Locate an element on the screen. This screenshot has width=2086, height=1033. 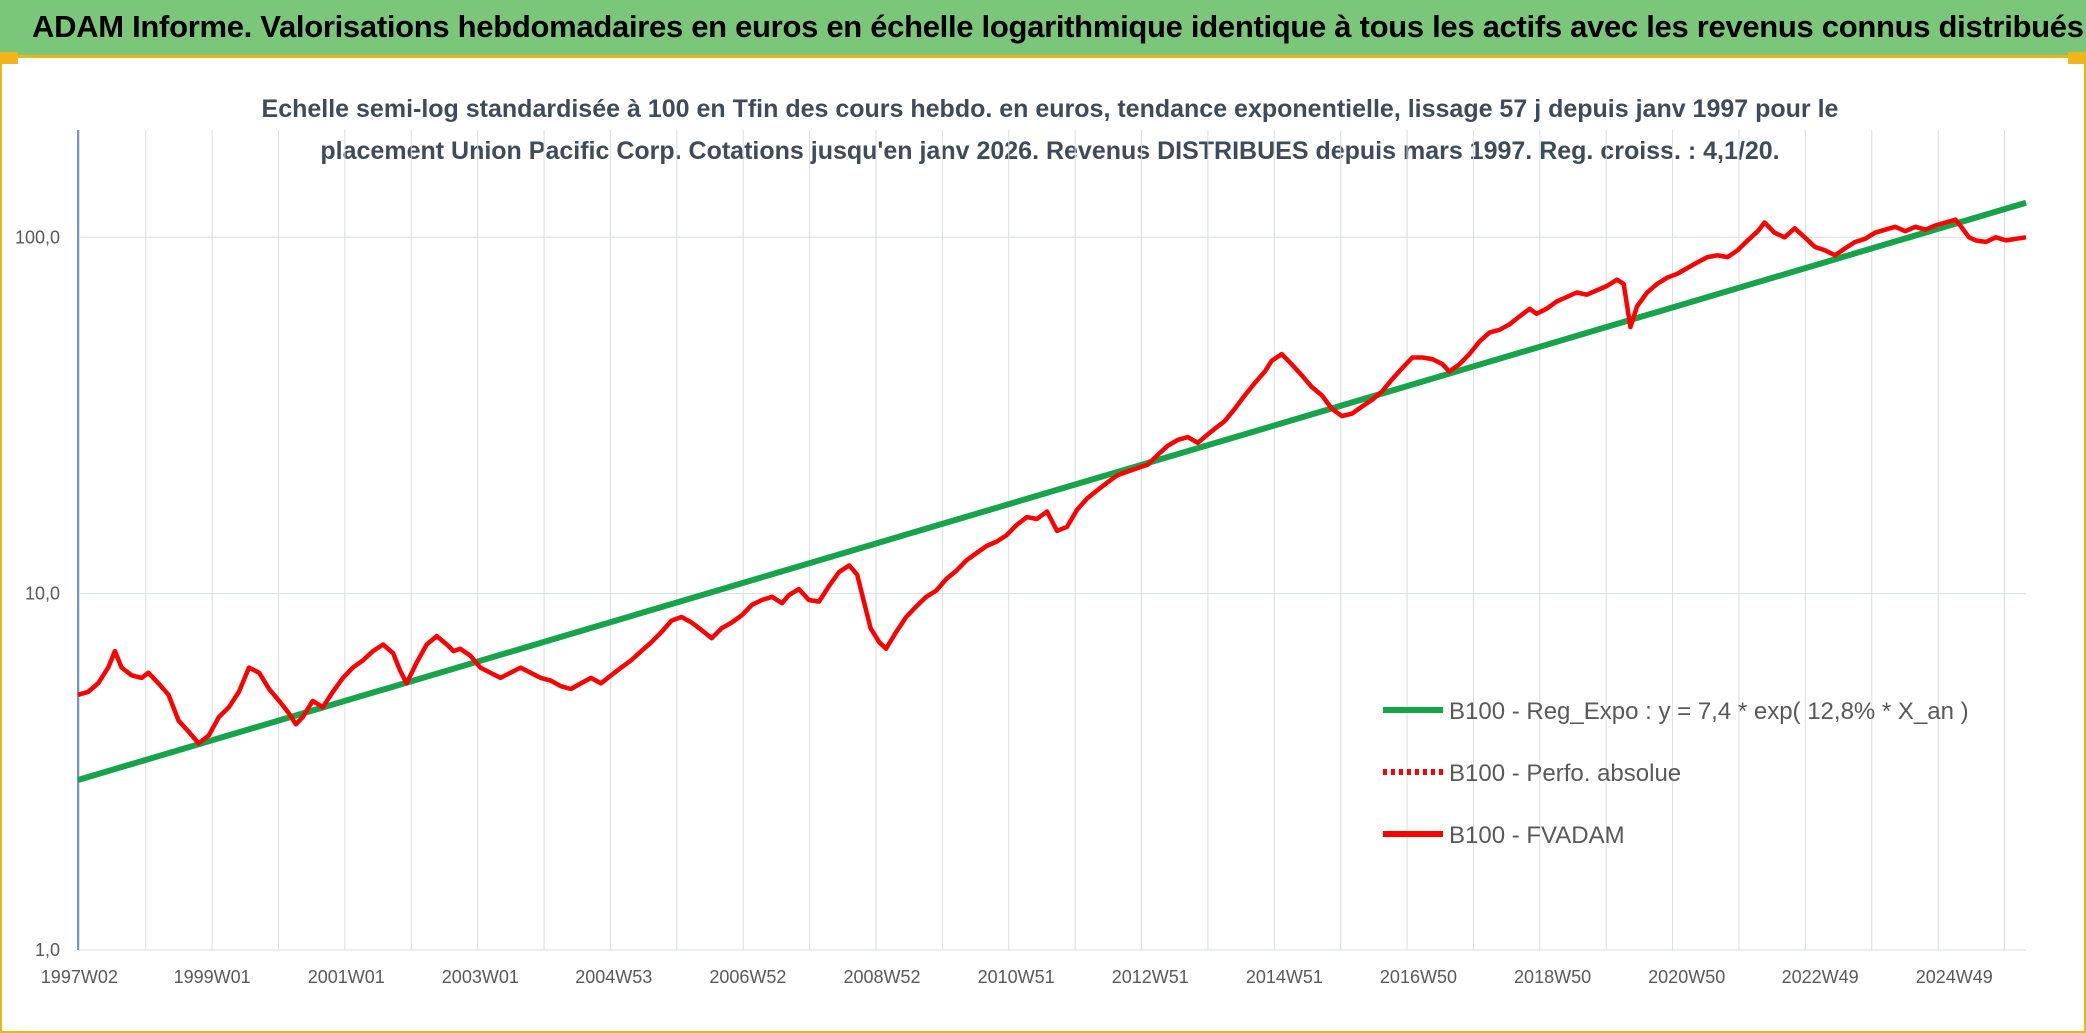
x-tick-label: 2008W52 is located at coordinates (881, 977).